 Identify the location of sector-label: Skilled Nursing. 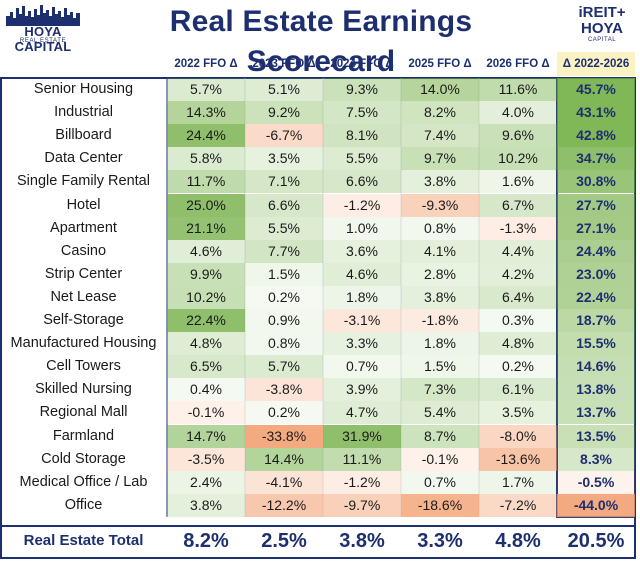
(83, 389).